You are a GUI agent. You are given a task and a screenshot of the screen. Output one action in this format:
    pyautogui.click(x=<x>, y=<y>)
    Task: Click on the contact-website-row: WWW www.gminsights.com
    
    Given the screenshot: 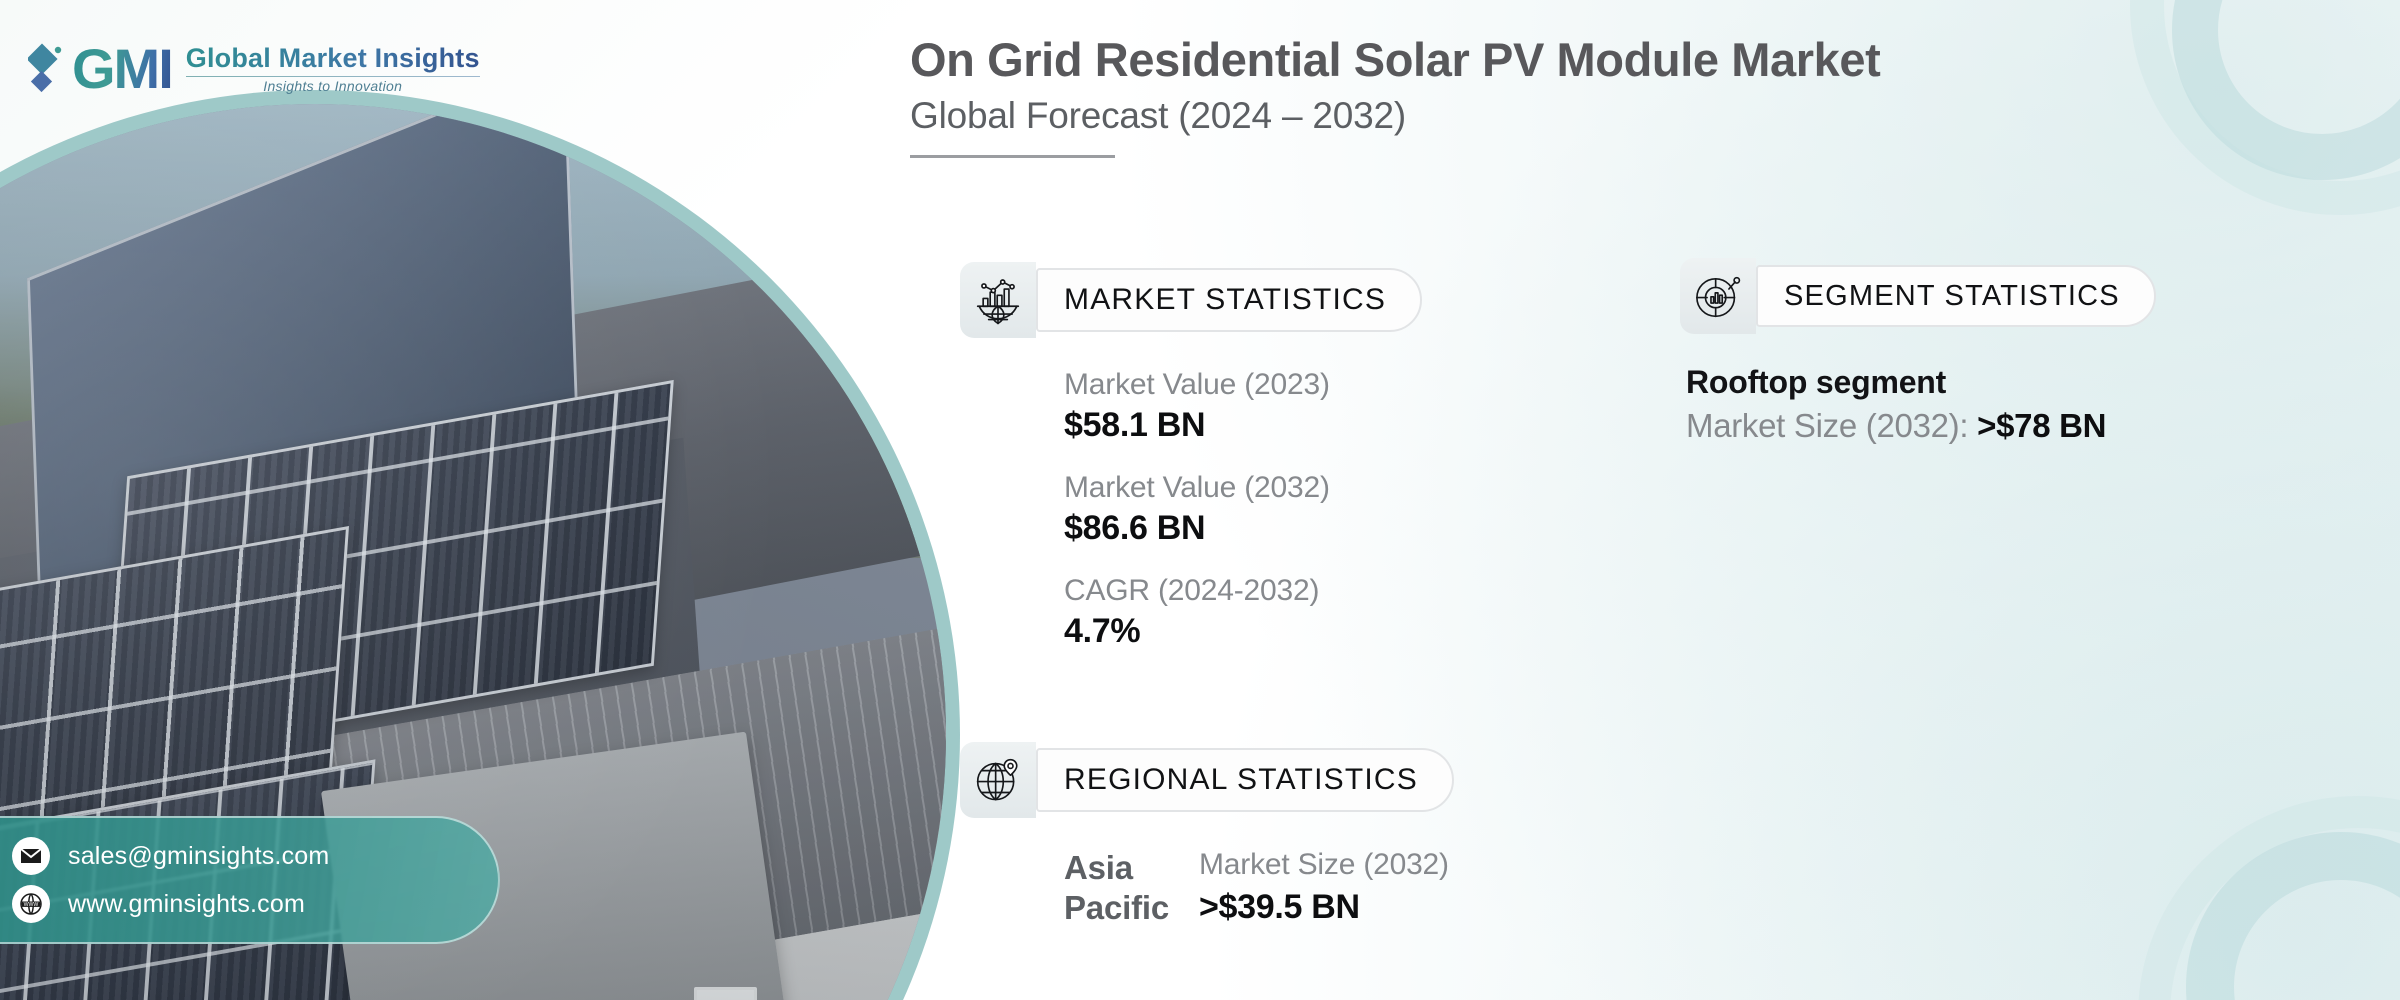 What is the action you would take?
    pyautogui.click(x=255, y=904)
    